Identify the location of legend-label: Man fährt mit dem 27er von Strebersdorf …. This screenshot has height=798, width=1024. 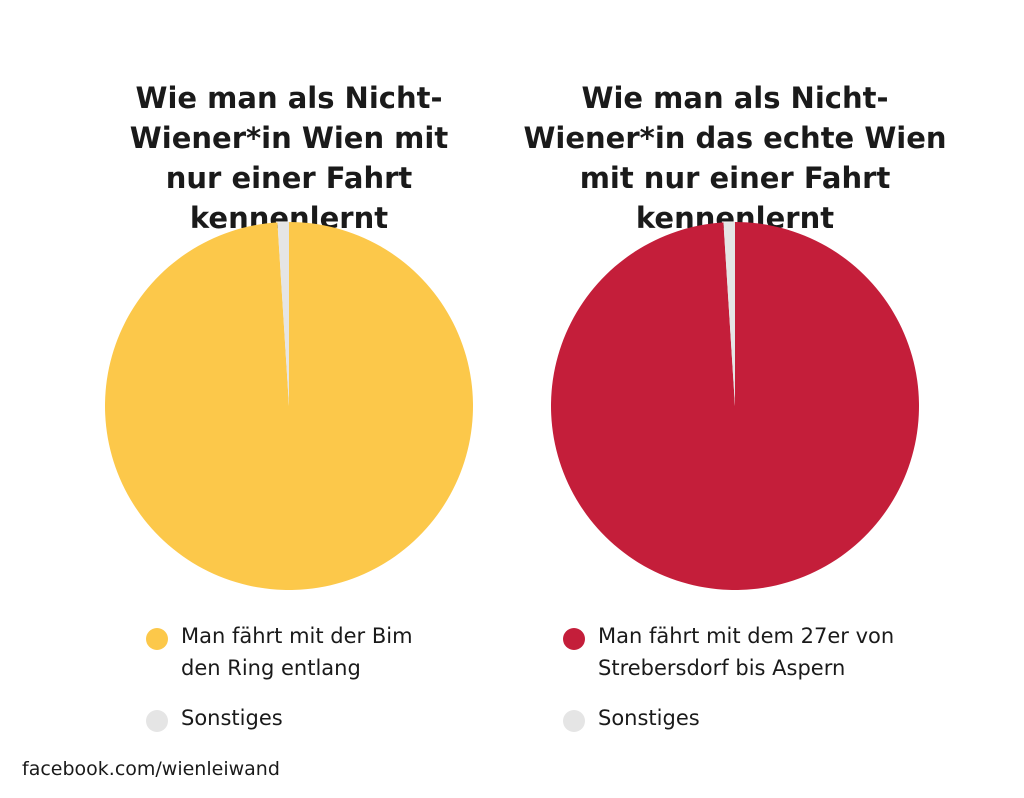
(746, 652).